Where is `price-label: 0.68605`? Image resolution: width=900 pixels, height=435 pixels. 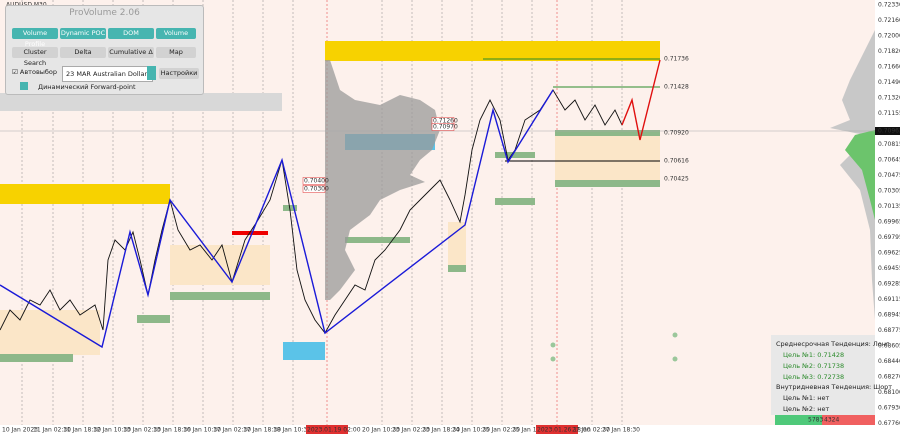
price-label: 0.68605 is located at coordinates (889, 346).